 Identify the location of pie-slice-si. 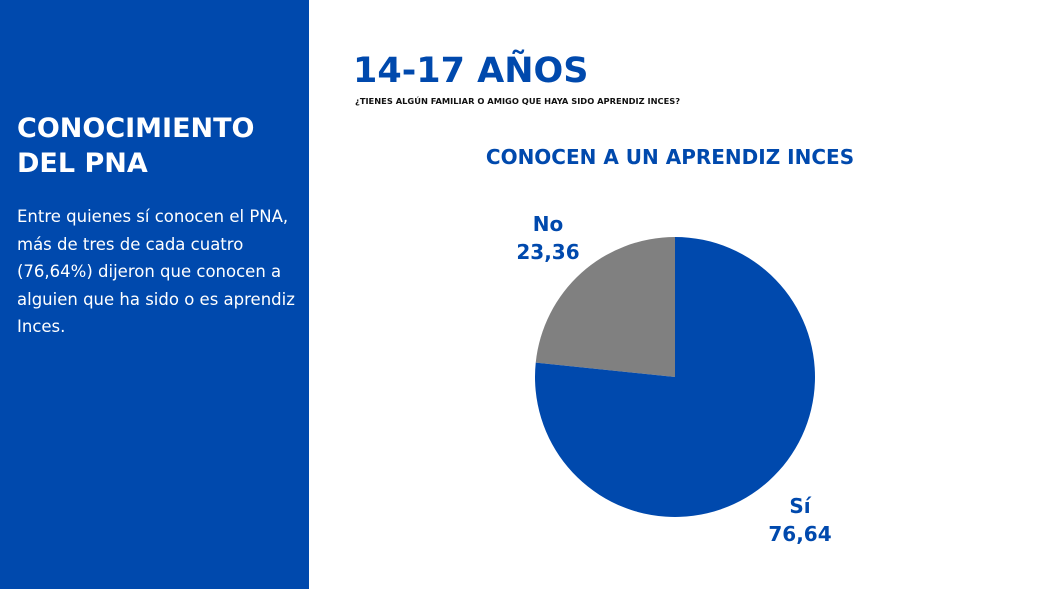
(675, 377).